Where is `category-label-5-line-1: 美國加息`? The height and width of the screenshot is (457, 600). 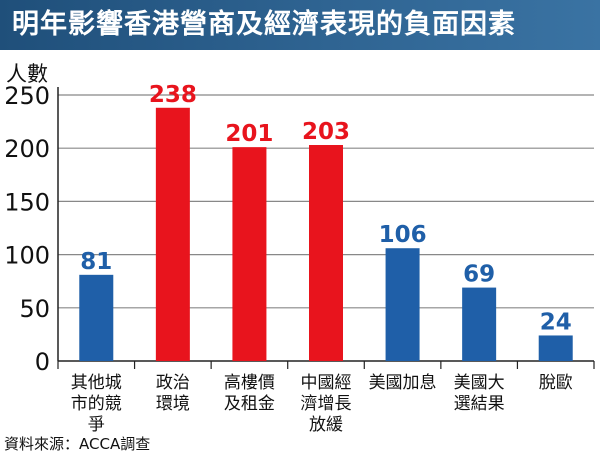 category-label-5-line-1: 美國加息 is located at coordinates (403, 383).